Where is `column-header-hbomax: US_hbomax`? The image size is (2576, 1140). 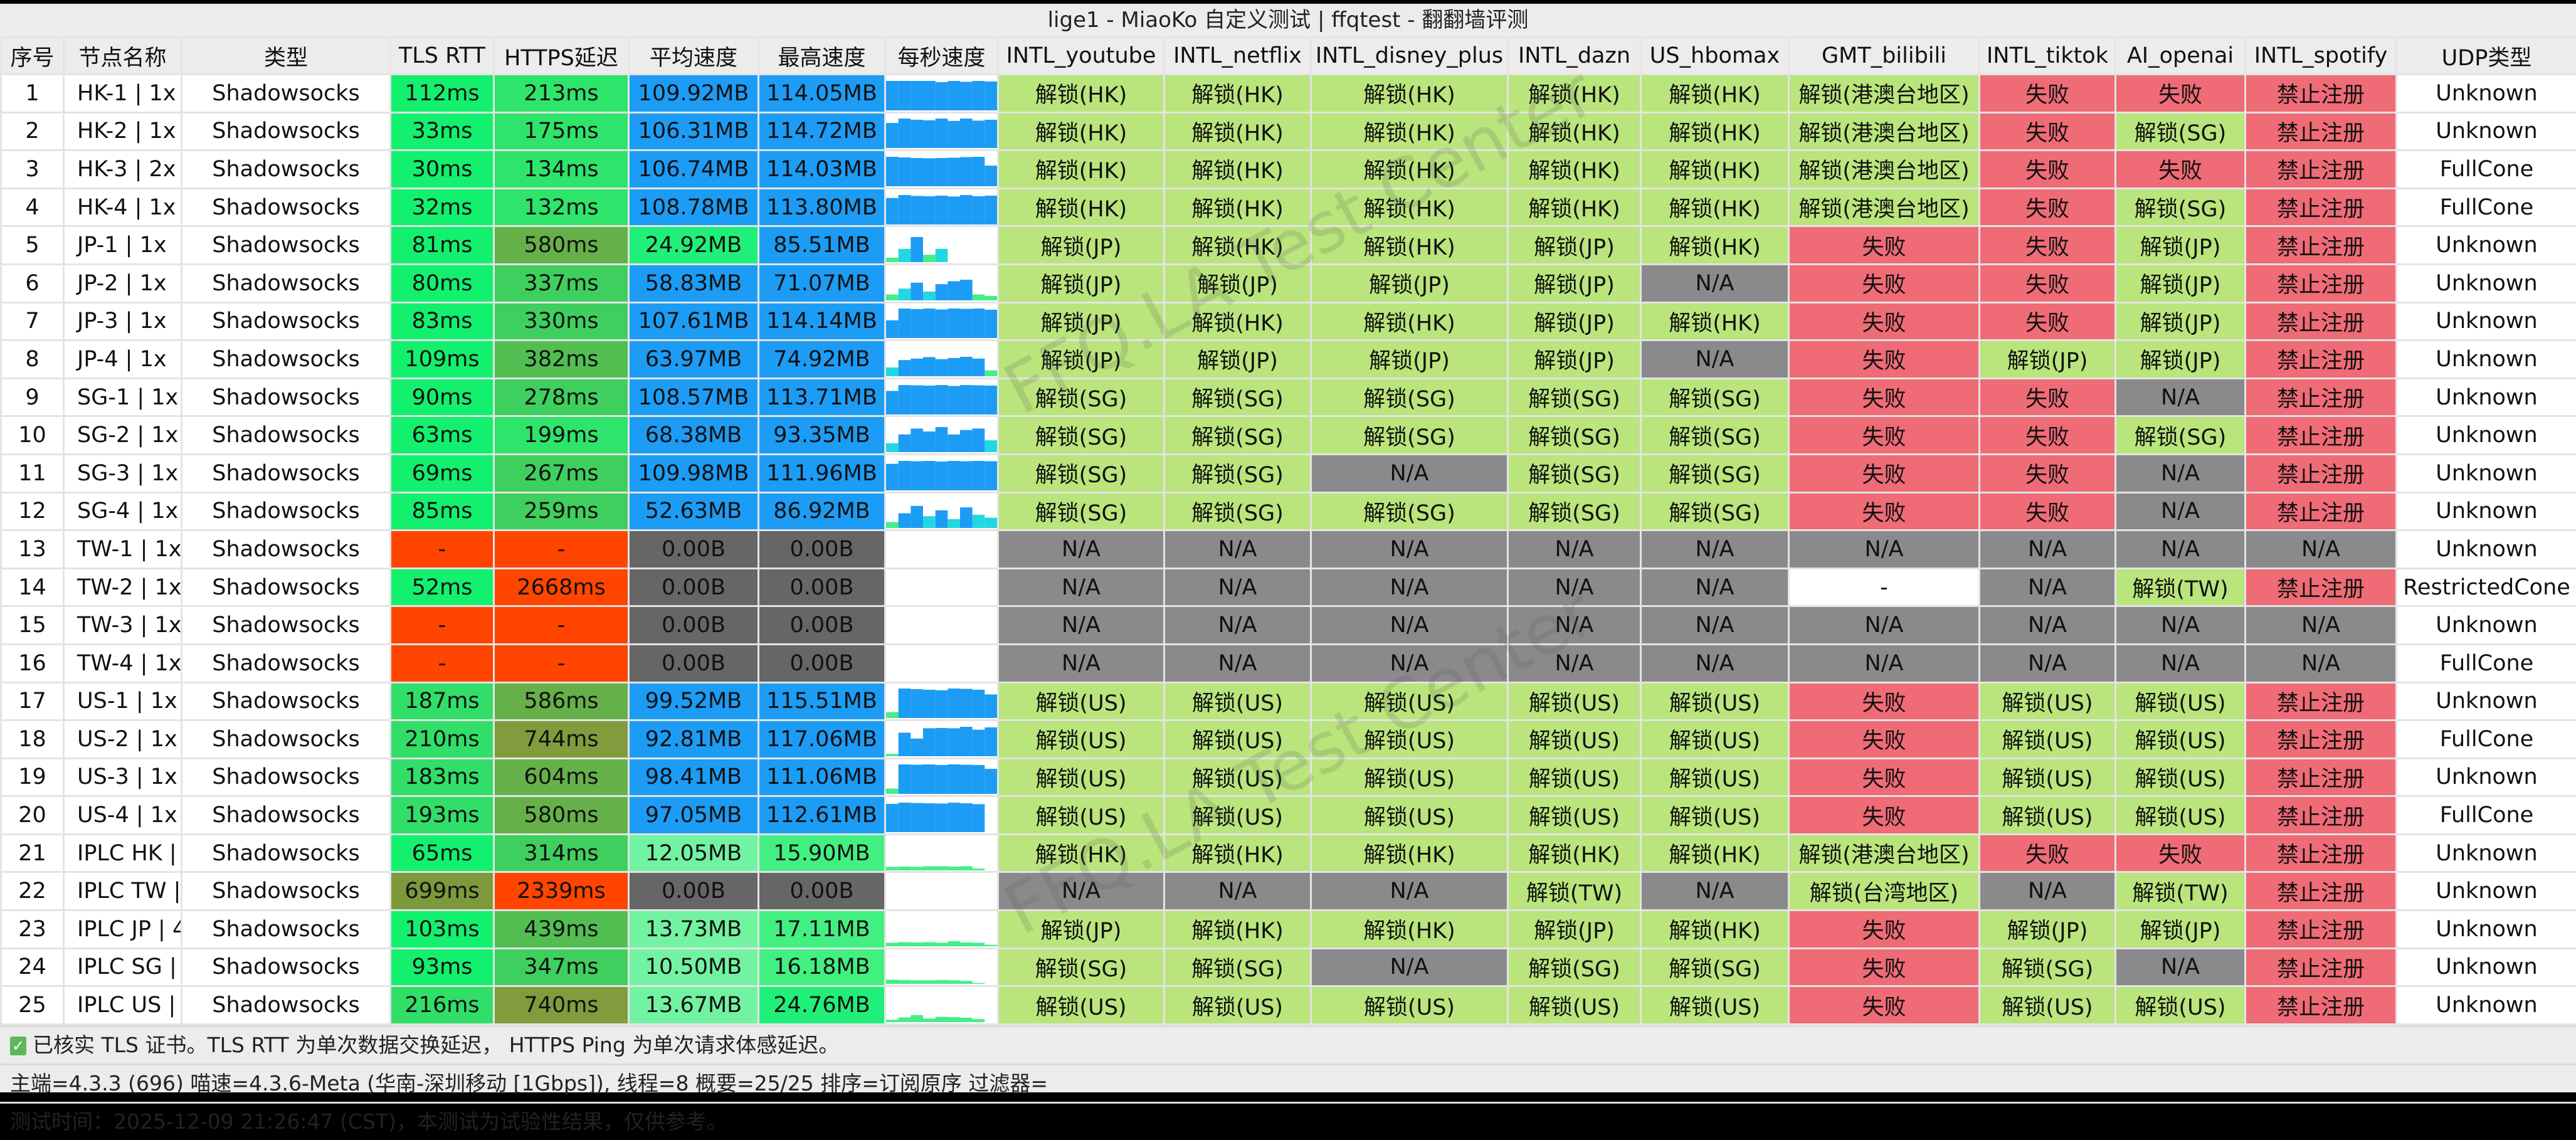 column-header-hbomax: US_hbomax is located at coordinates (1715, 56).